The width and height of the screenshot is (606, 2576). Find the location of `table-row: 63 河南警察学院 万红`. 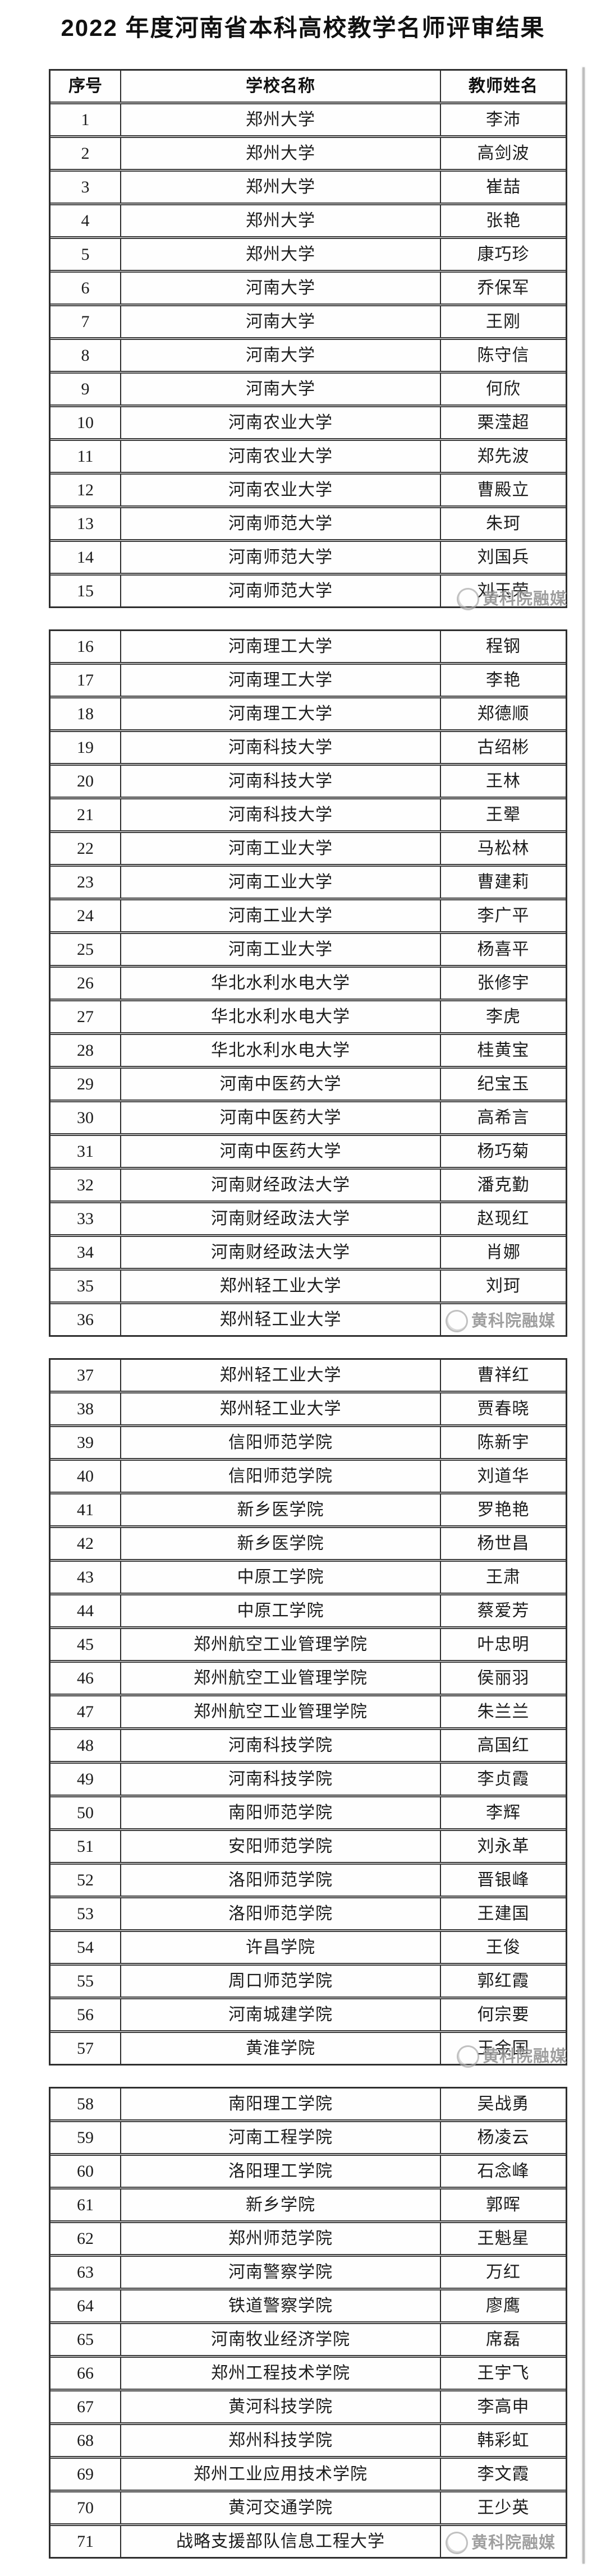

table-row: 63 河南警察学院 万红 is located at coordinates (308, 2271).